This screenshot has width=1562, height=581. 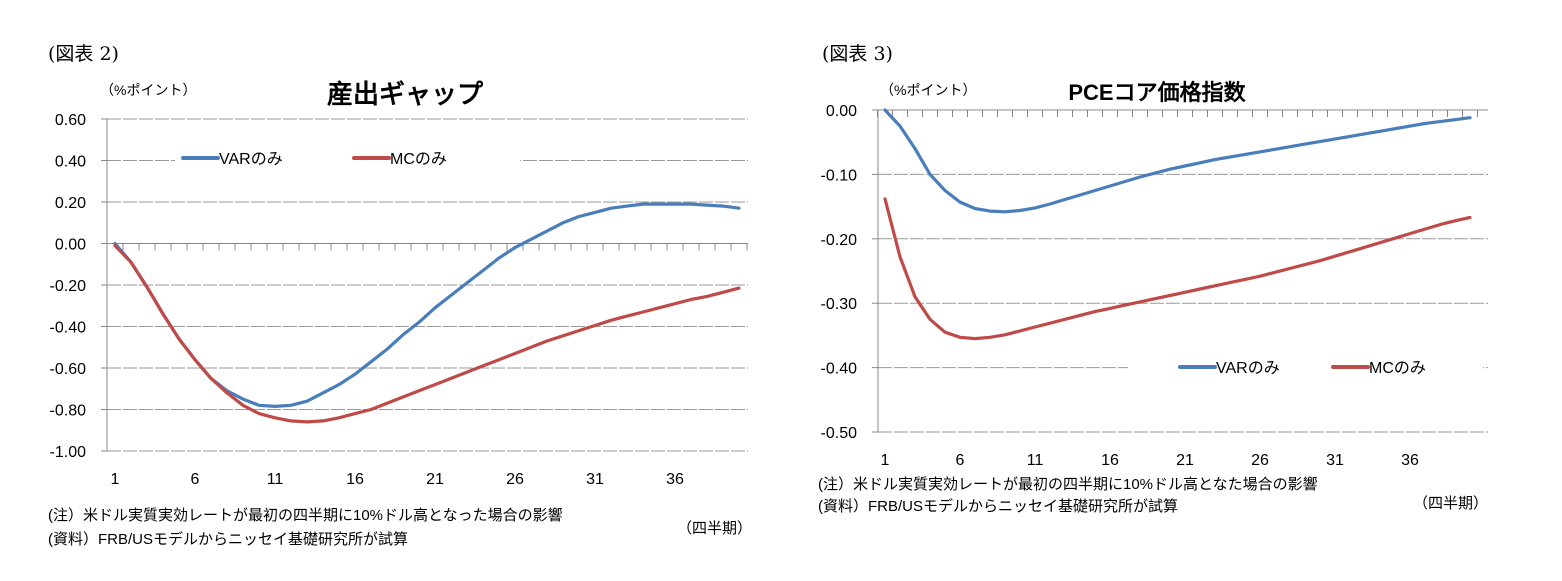 I want to click on y-tick-label: -1.00, so click(x=68, y=452).